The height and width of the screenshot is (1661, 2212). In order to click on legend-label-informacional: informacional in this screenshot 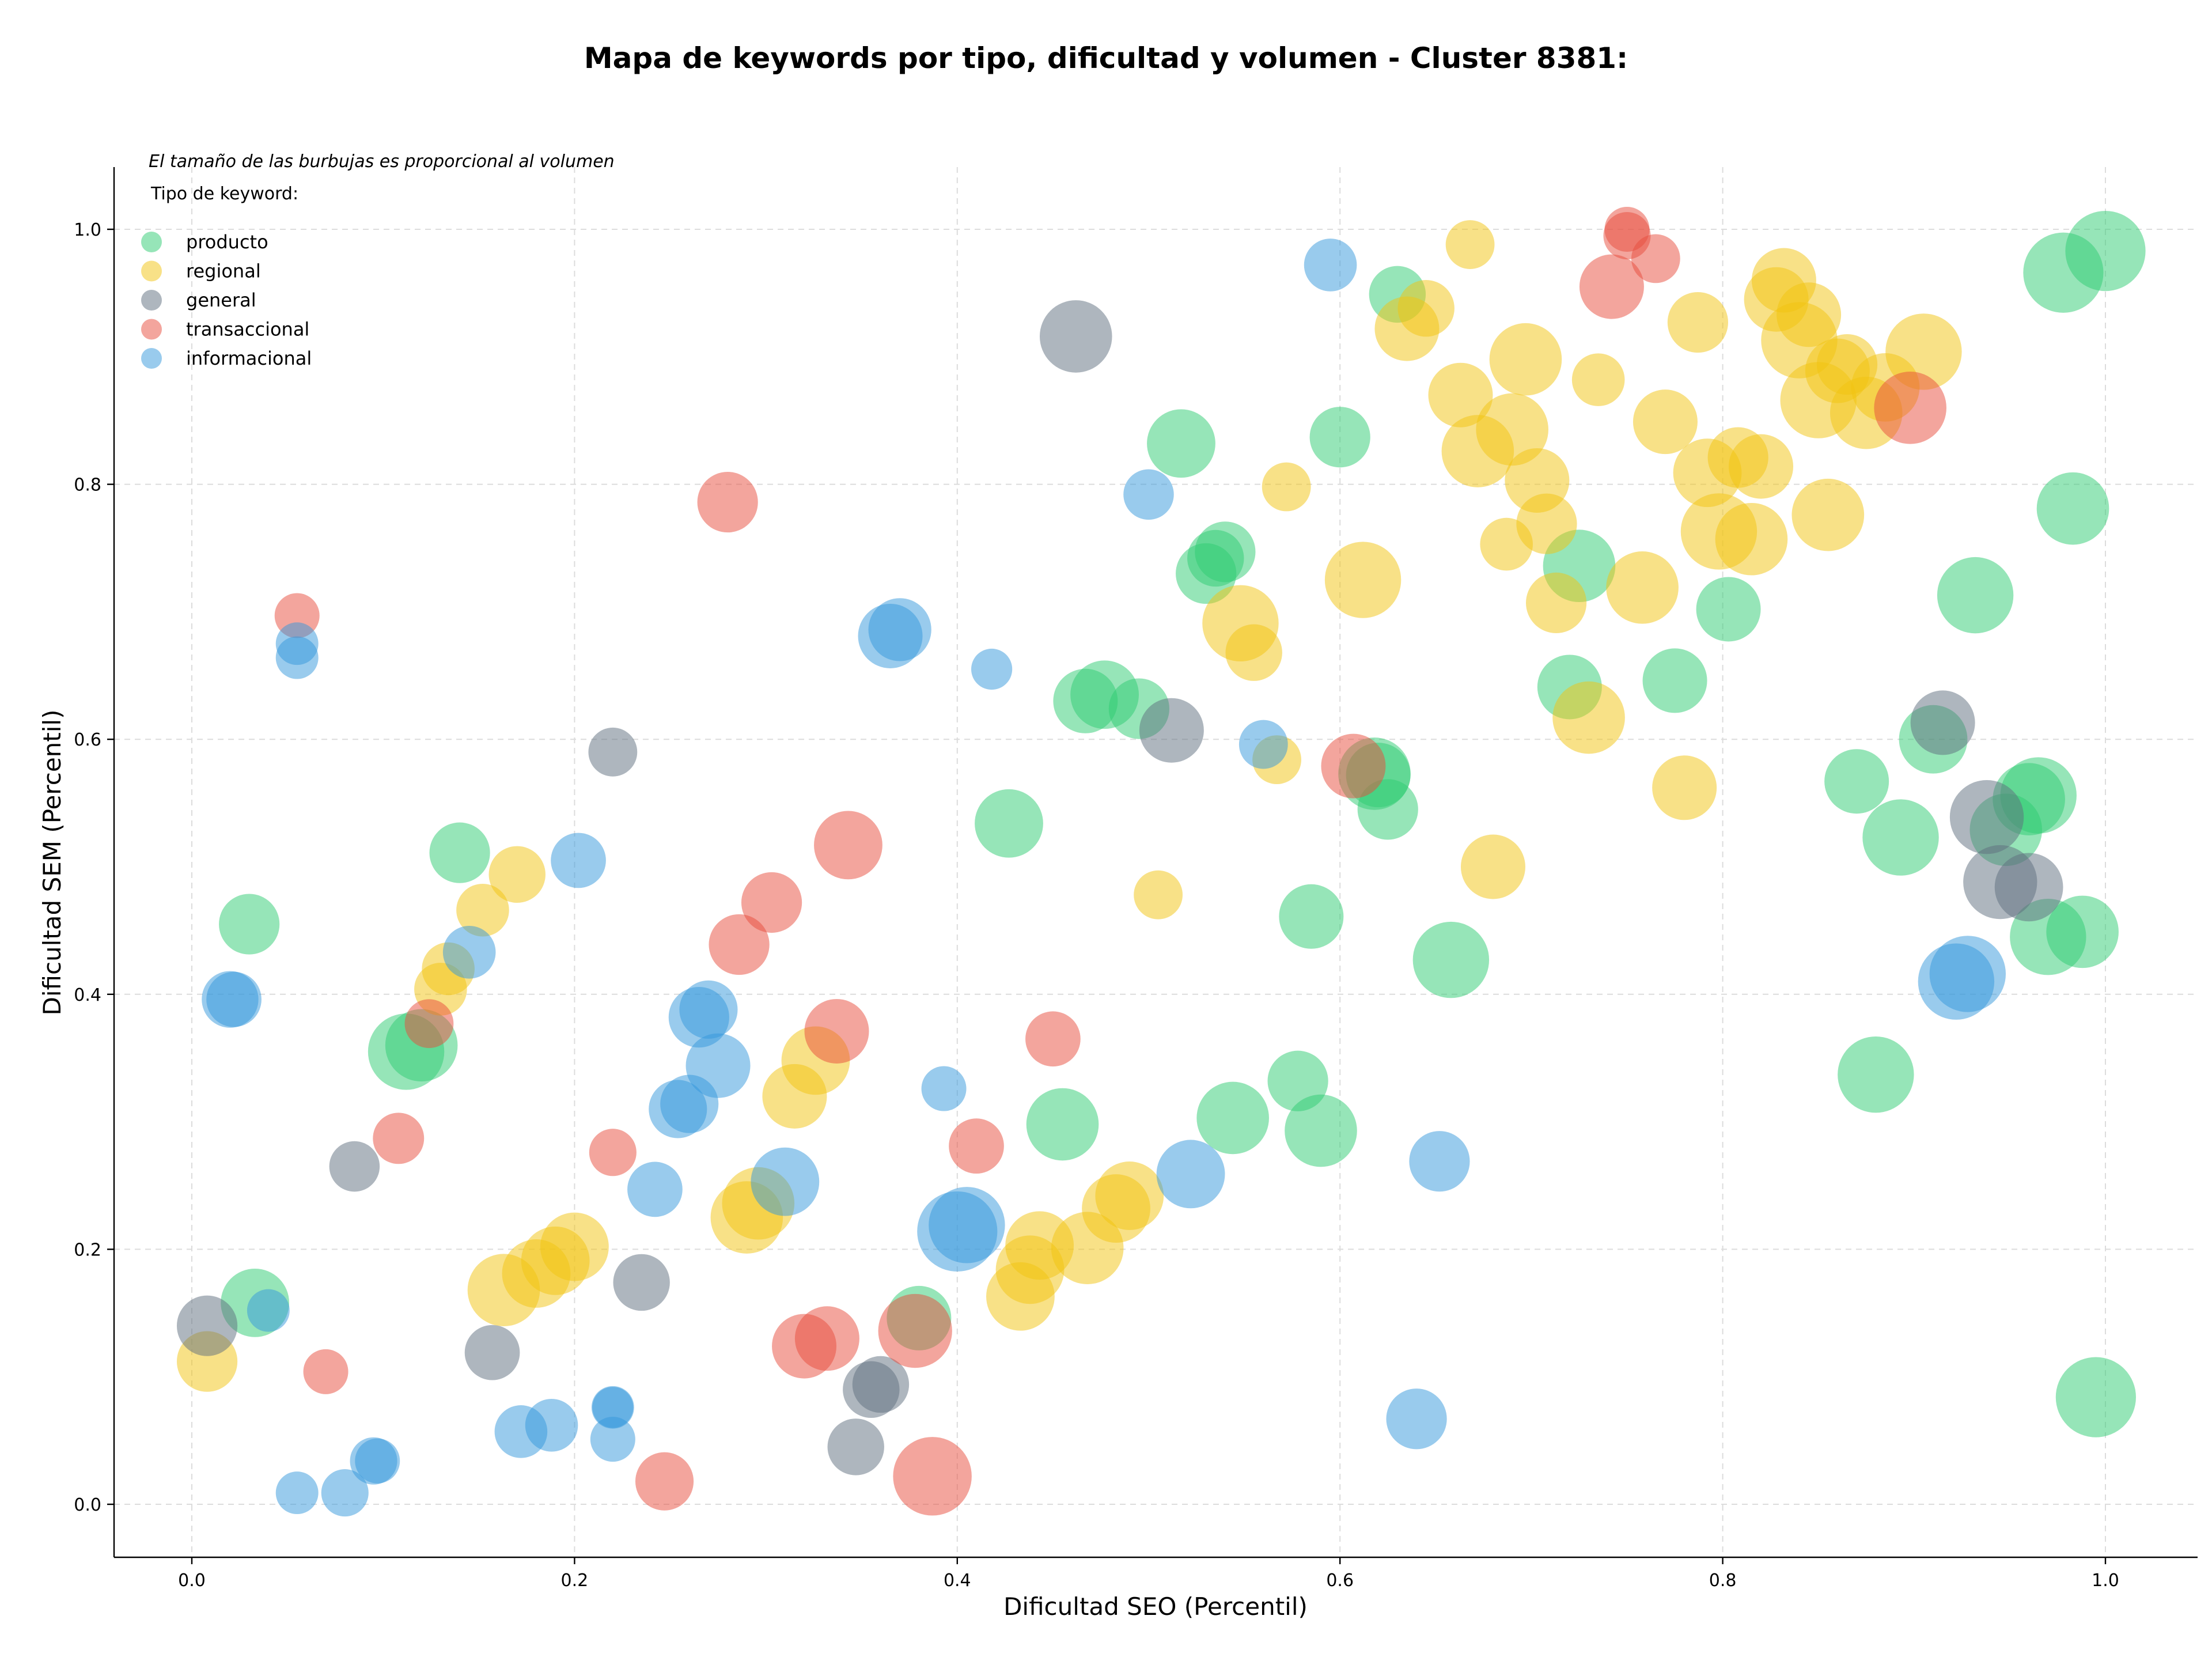, I will do `click(249, 358)`.